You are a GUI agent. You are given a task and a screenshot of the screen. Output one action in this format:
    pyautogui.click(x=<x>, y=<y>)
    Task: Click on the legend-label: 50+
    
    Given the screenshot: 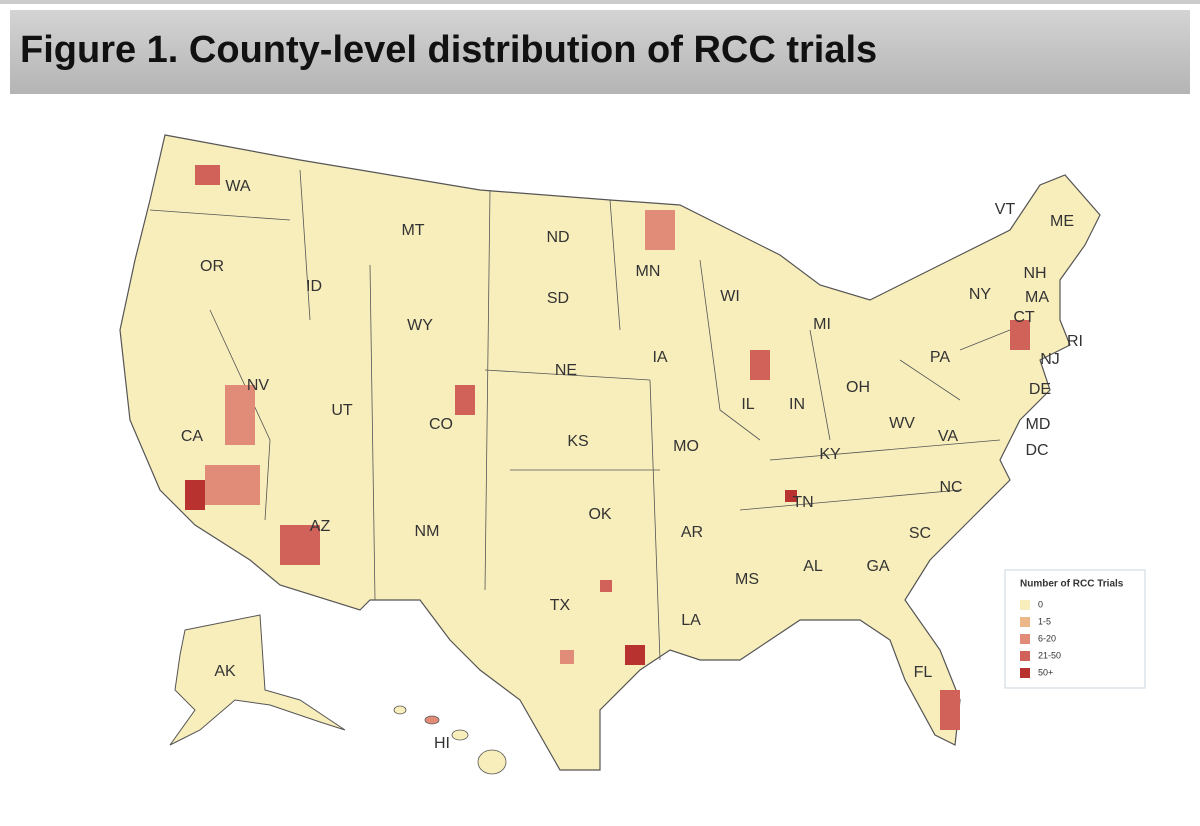 What is the action you would take?
    pyautogui.click(x=1045, y=672)
    